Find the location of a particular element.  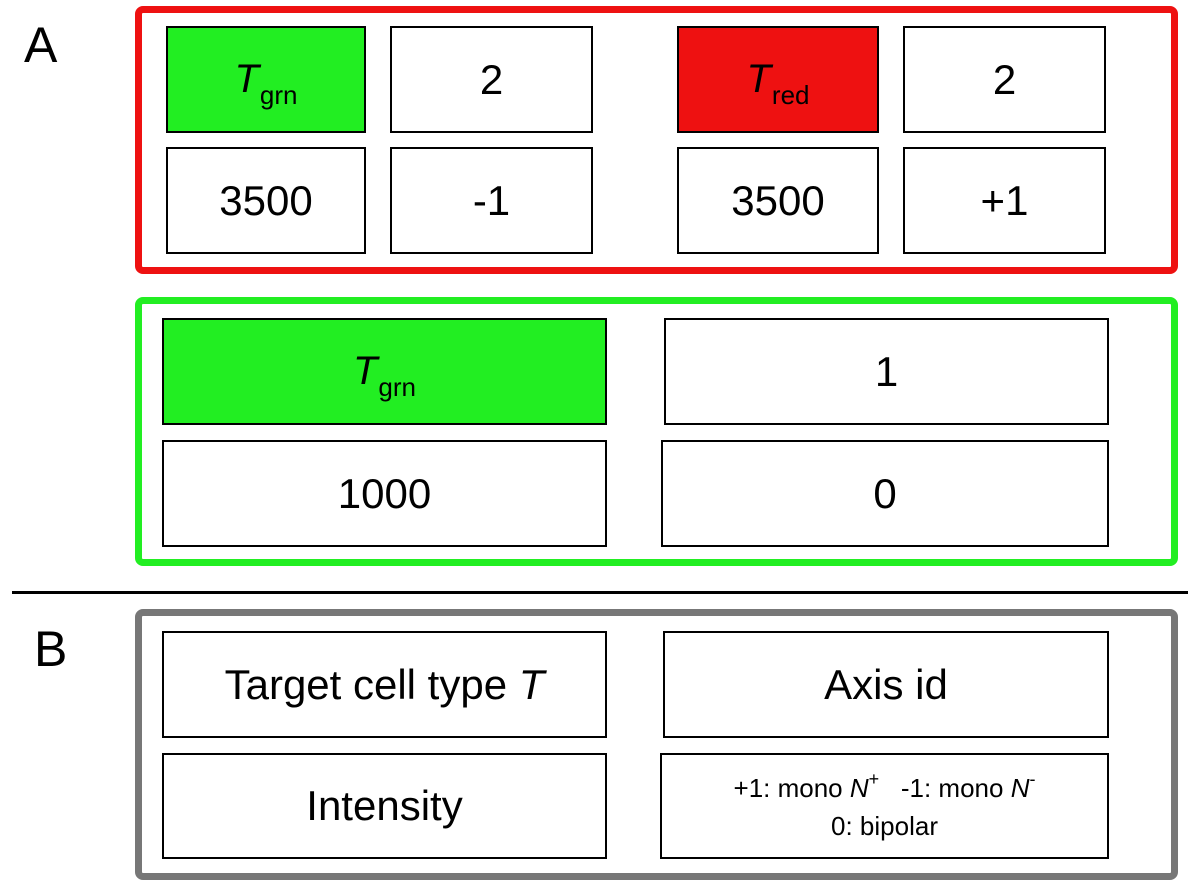

red-group-left-polarity-cell: -1 is located at coordinates (491, 200).